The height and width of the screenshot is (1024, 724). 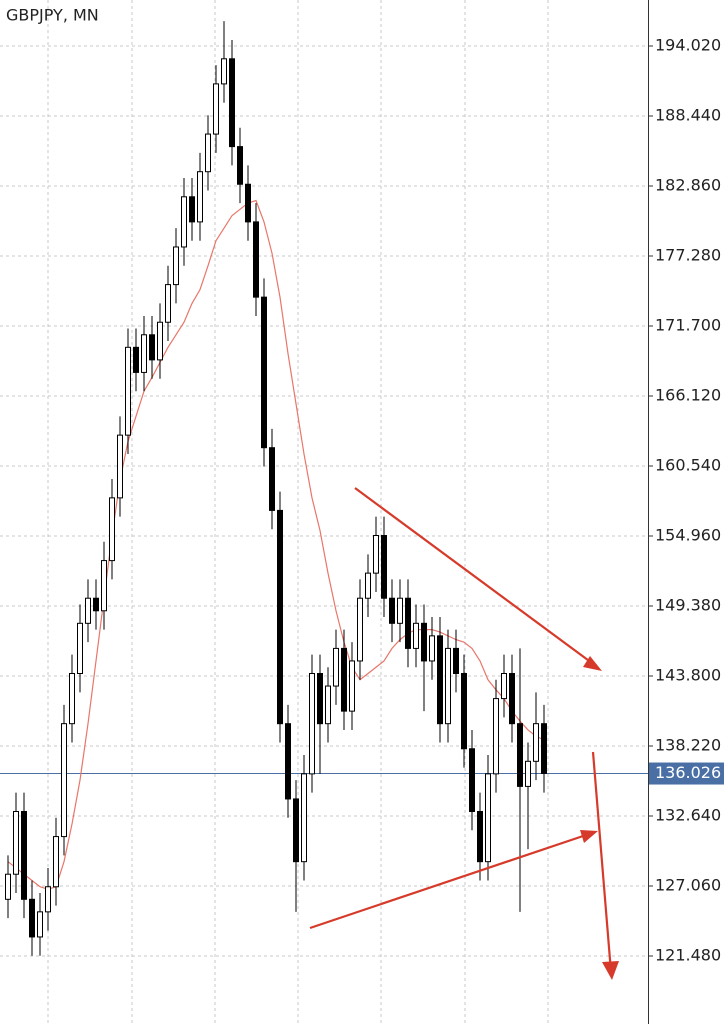 What do you see at coordinates (688, 465) in the screenshot?
I see `y-tick-label: 160.540` at bounding box center [688, 465].